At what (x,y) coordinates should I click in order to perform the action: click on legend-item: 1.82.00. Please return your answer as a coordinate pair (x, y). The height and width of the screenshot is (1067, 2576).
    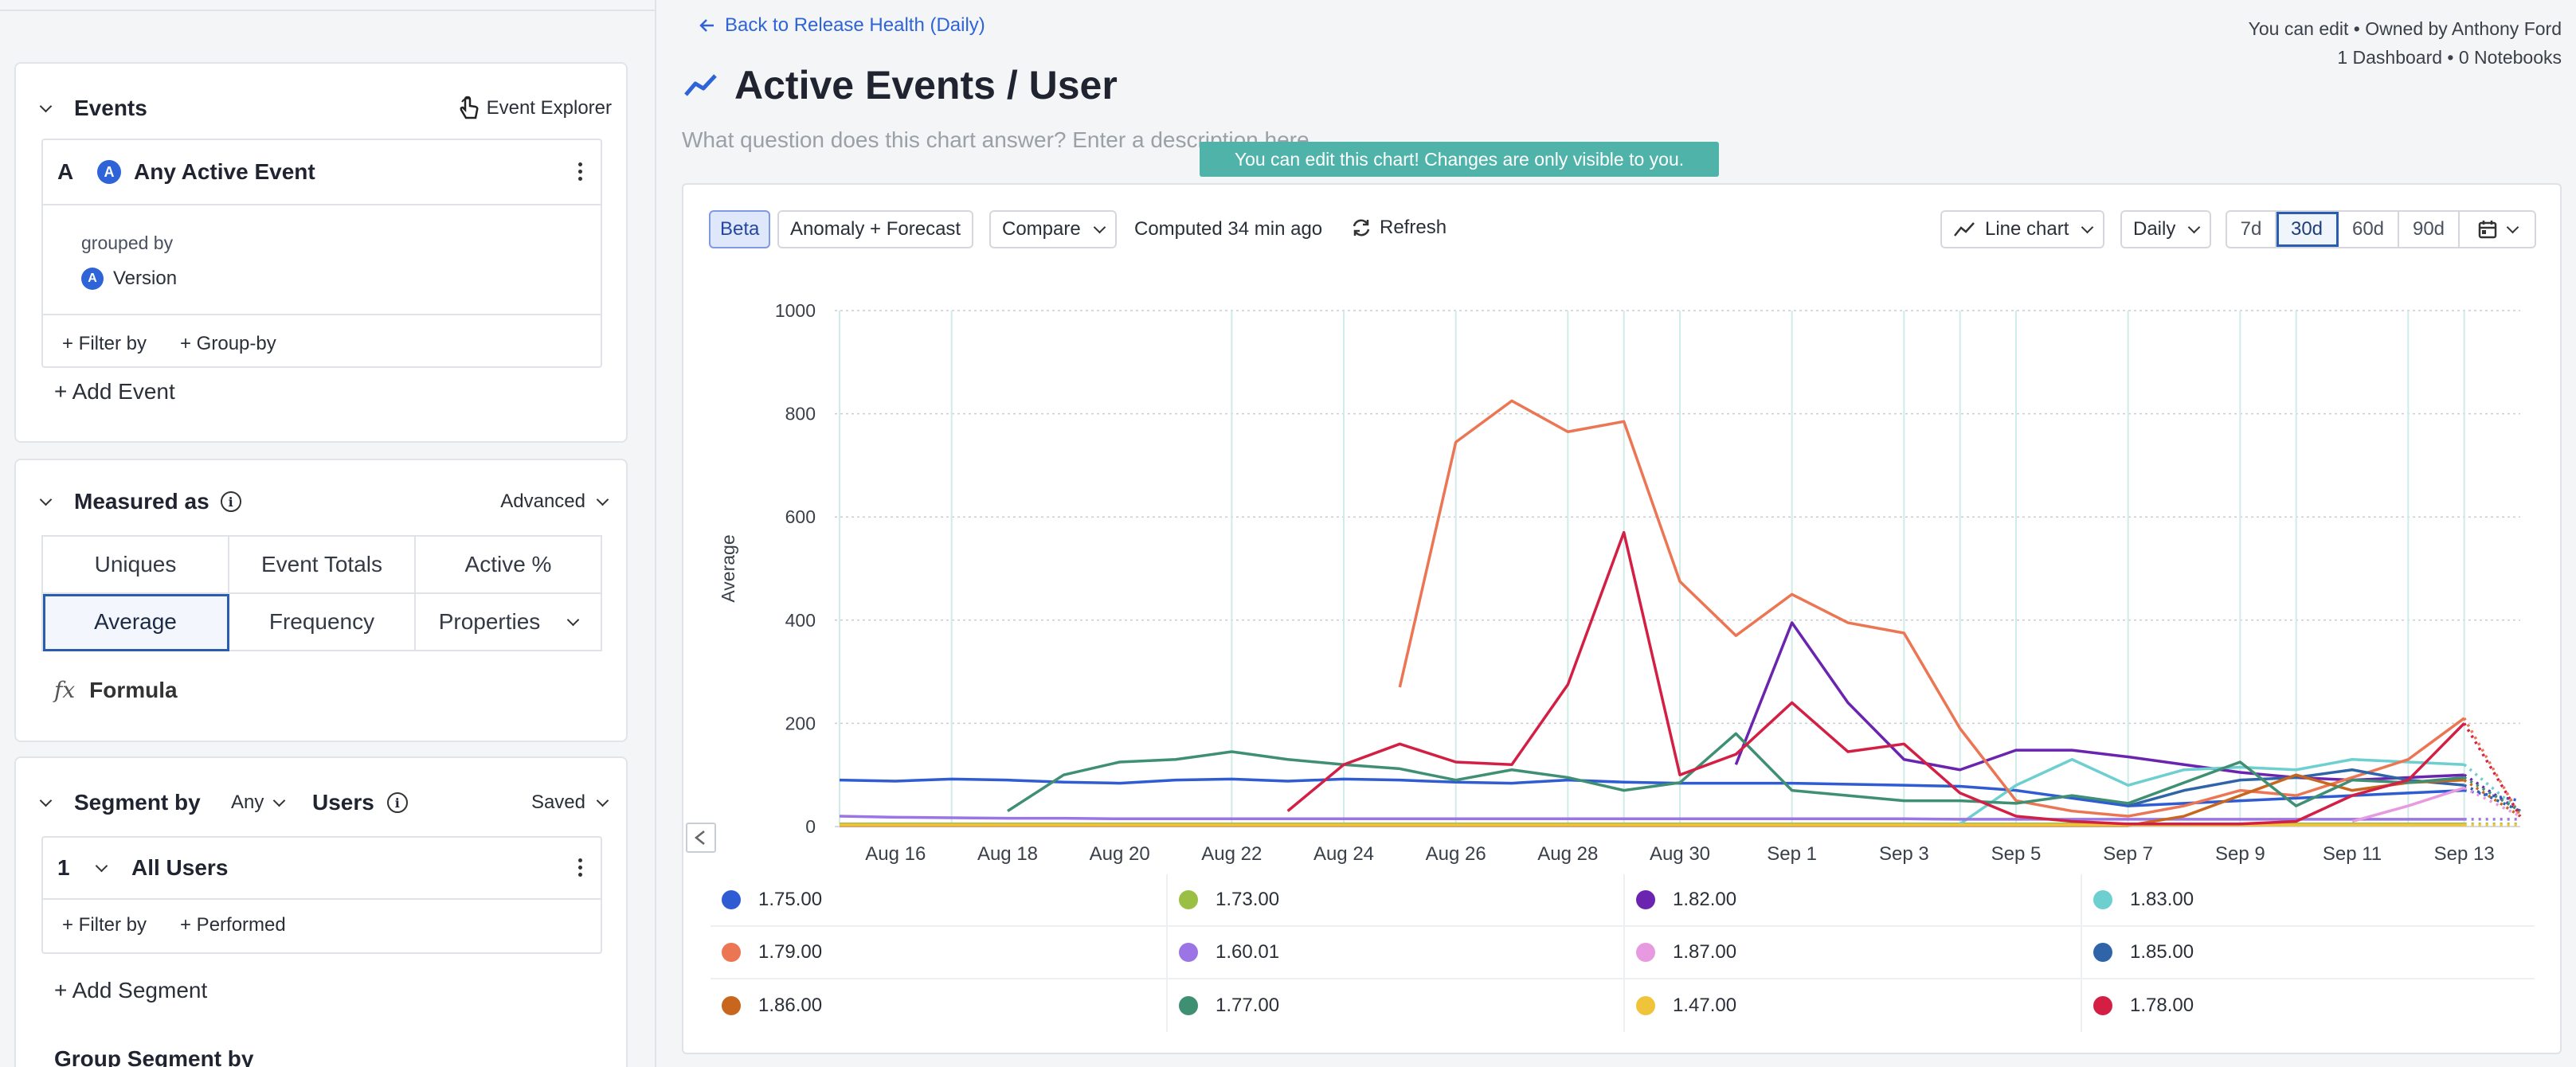
    Looking at the image, I should click on (1853, 900).